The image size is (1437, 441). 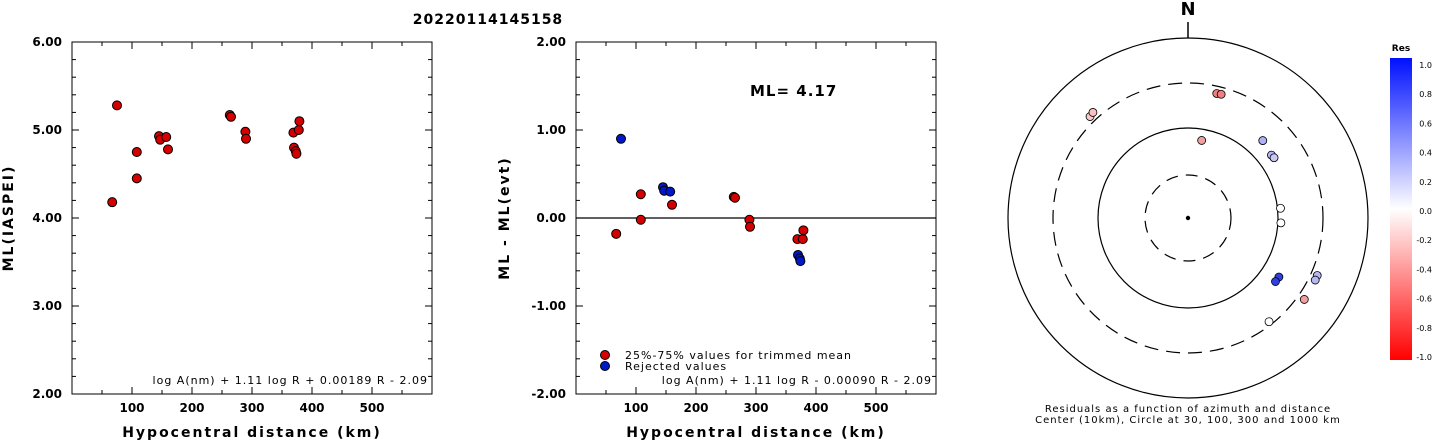 What do you see at coordinates (311, 408) in the screenshot?
I see `ml-x-tick-label: 400` at bounding box center [311, 408].